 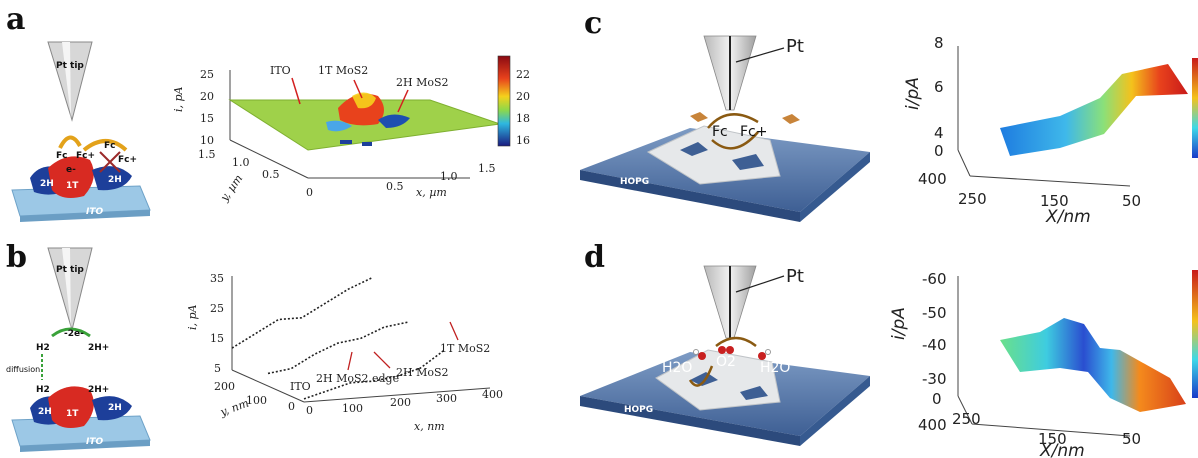 What do you see at coordinates (1054, 201) in the screenshot?
I see `x-tick-c-1: 150` at bounding box center [1054, 201].